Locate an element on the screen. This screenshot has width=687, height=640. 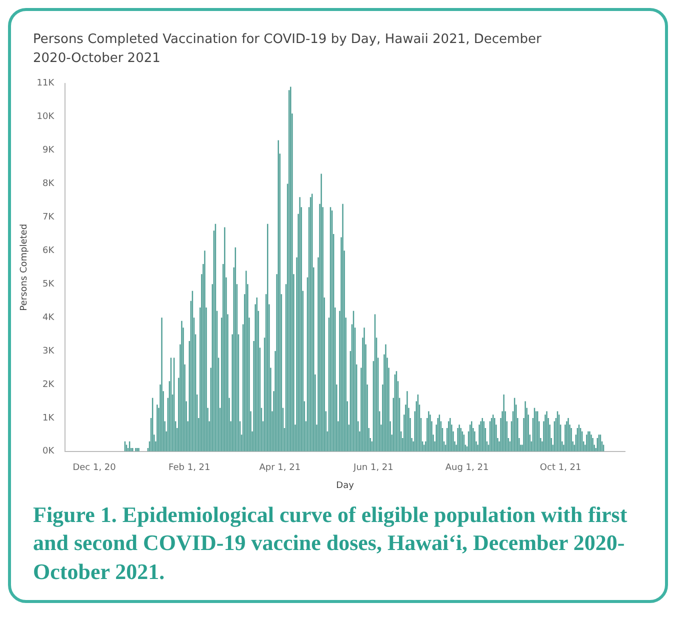
y-axis-title: Persons Completed is located at coordinates (25, 267).